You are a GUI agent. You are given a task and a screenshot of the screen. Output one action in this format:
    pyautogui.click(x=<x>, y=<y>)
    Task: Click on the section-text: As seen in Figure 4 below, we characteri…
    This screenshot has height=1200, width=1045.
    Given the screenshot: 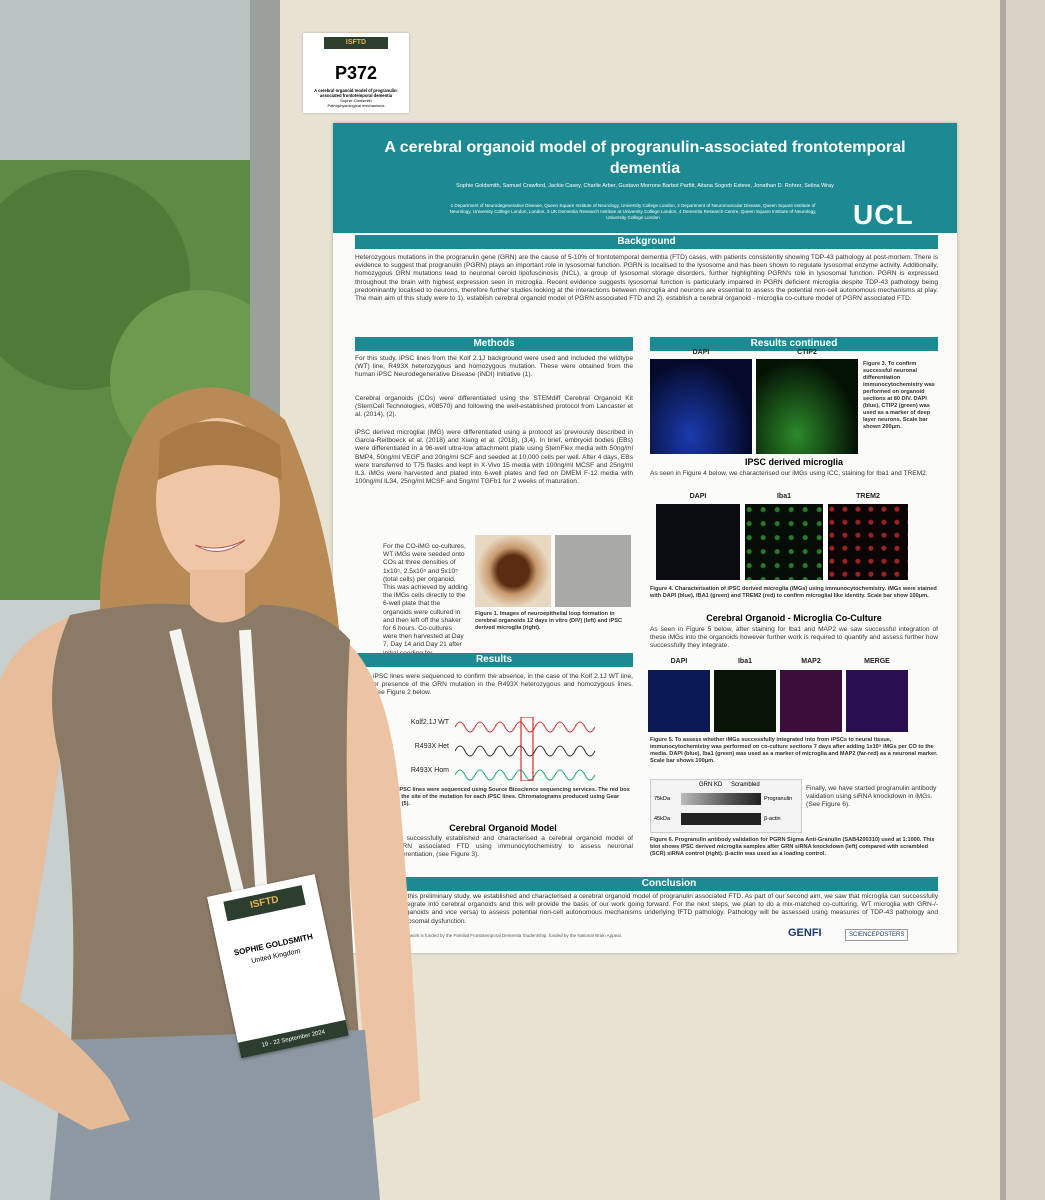 What is the action you would take?
    pyautogui.click(x=789, y=473)
    